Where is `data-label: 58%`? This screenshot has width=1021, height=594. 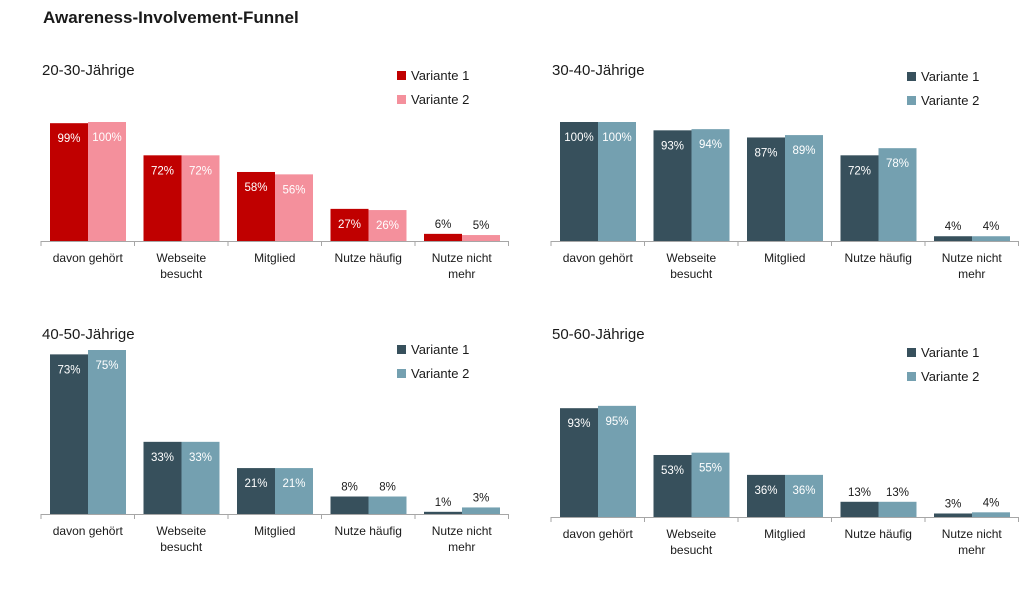
data-label: 58% is located at coordinates (255, 188).